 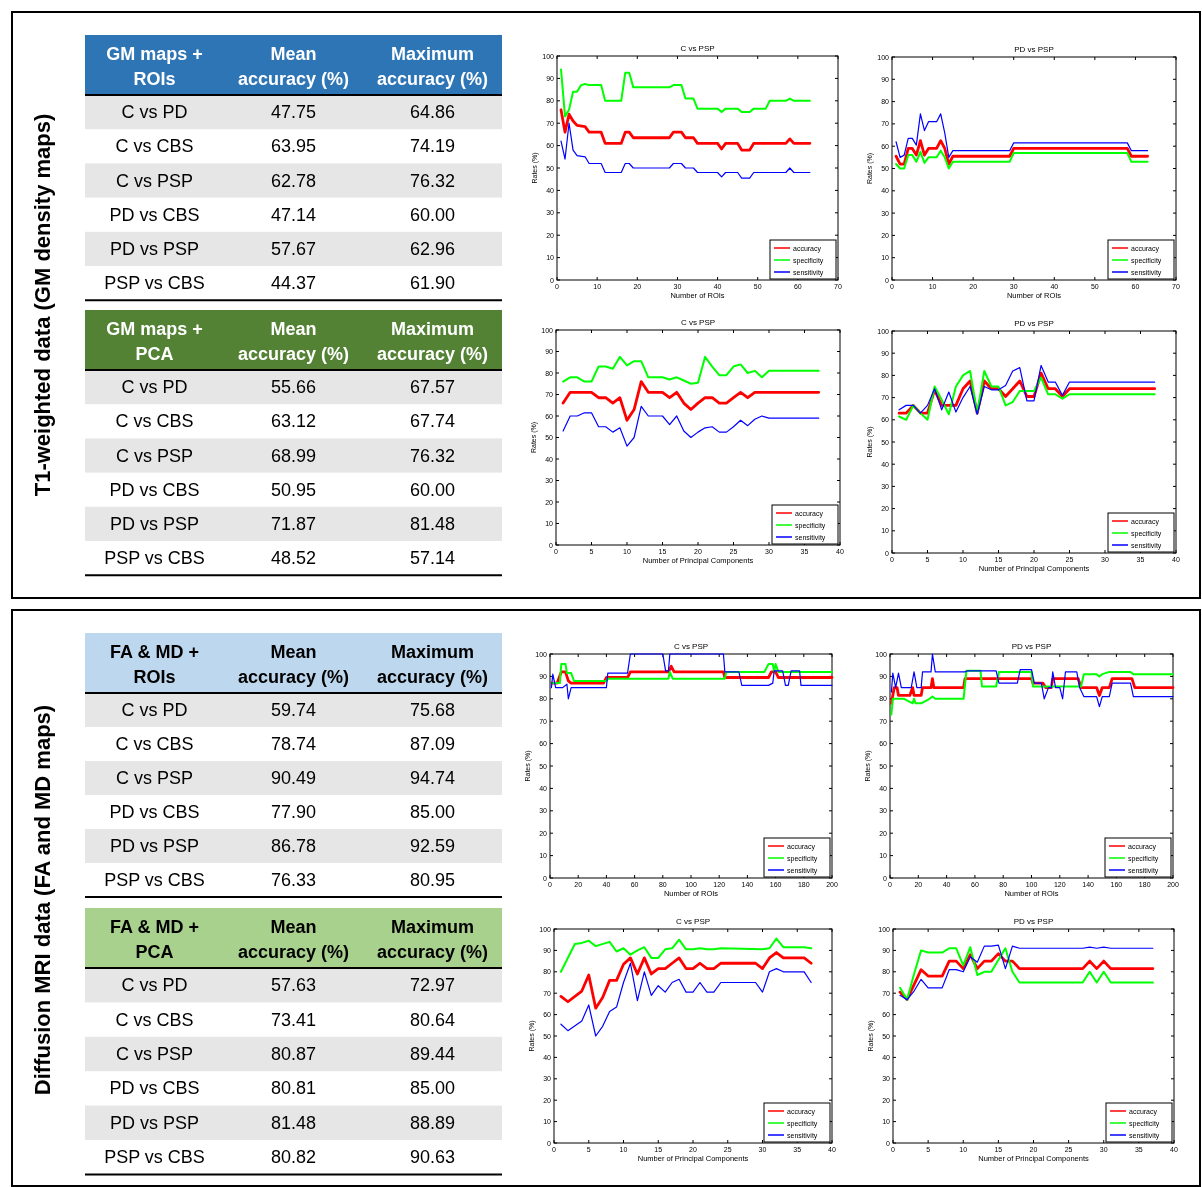 What do you see at coordinates (293, 387) in the screenshot?
I see `data-label: 55.66` at bounding box center [293, 387].